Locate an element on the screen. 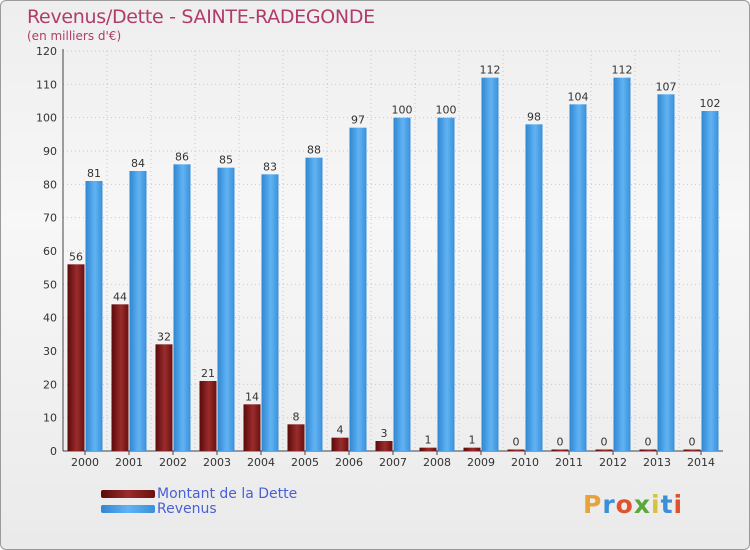 The width and height of the screenshot is (750, 550). x-tick-label: 2011 is located at coordinates (569, 462).